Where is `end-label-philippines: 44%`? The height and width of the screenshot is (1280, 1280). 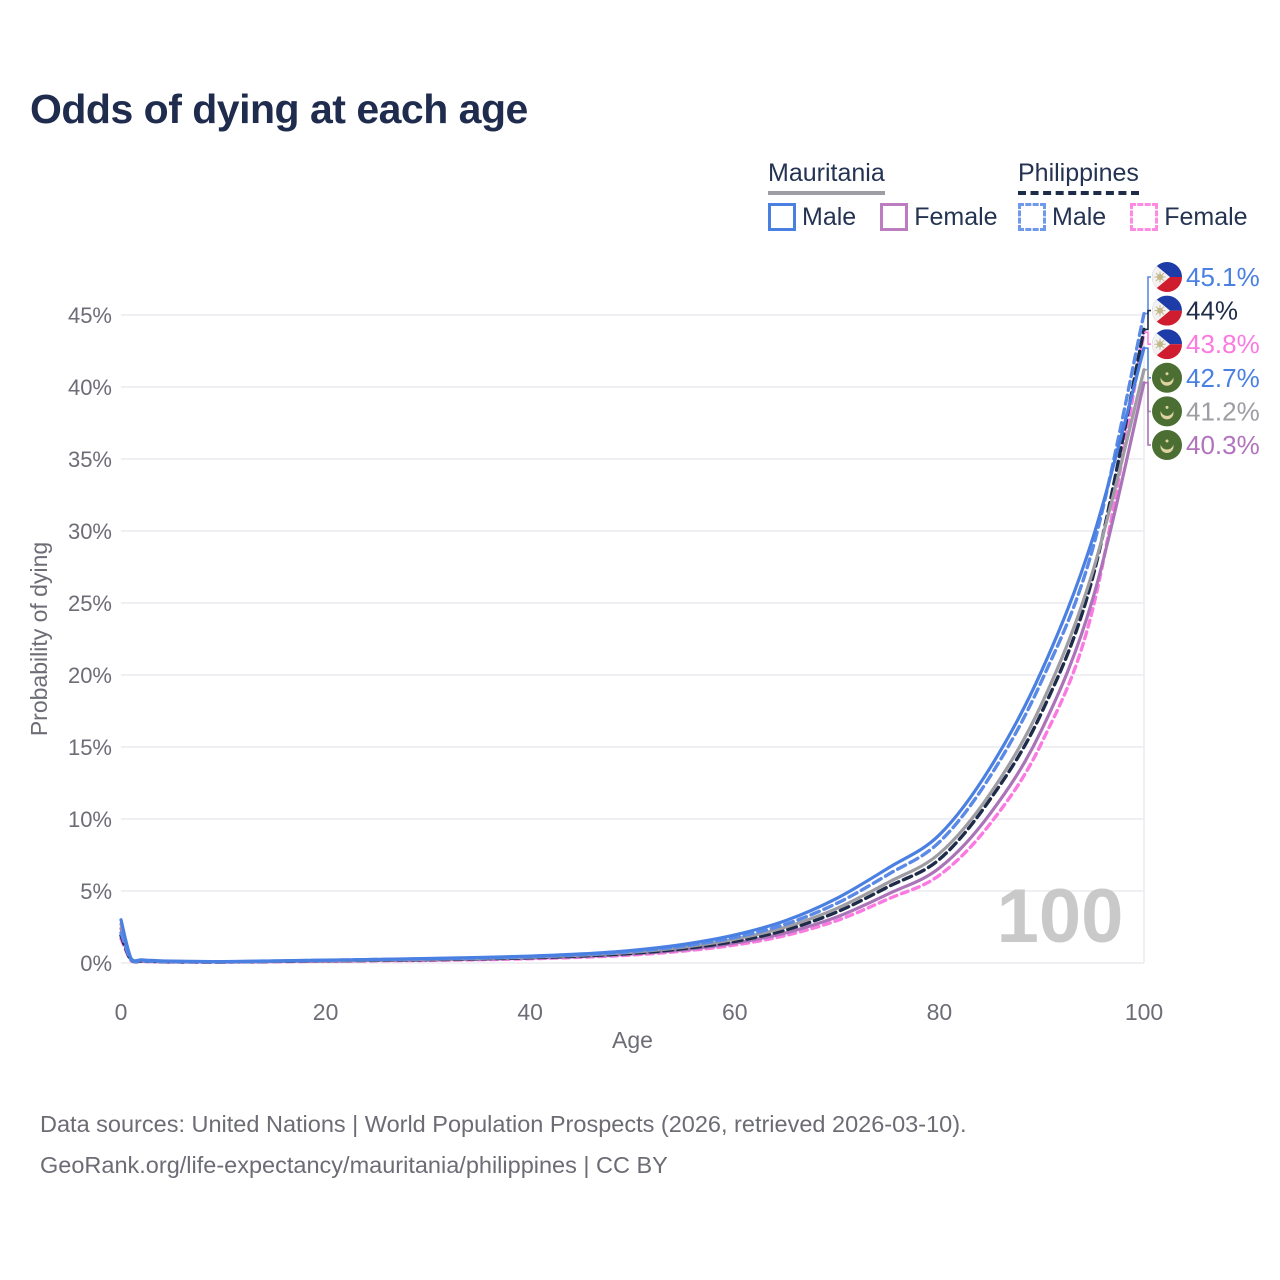 end-label-philippines: 44% is located at coordinates (1212, 311).